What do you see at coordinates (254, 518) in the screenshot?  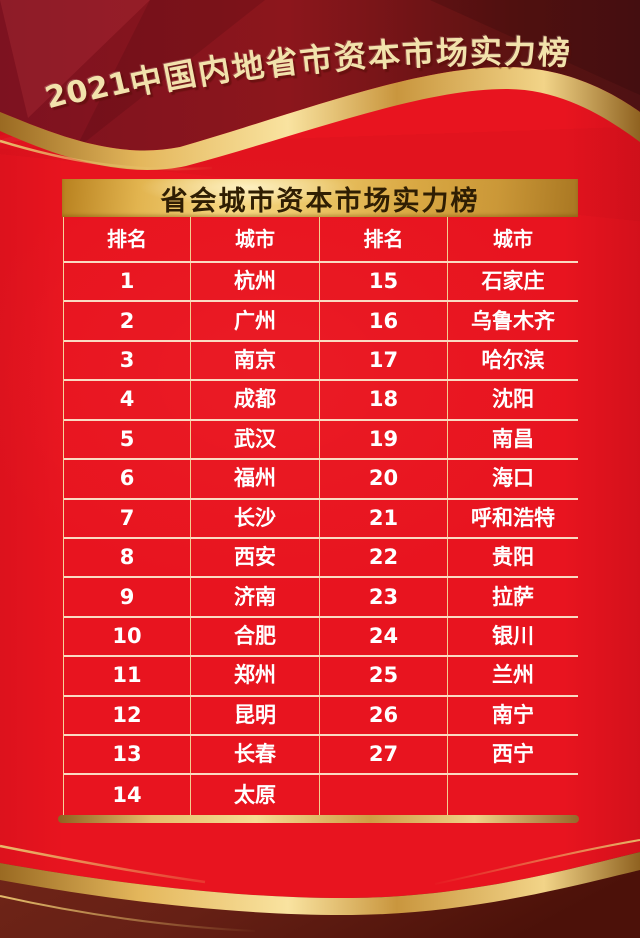 I see `city-cell-left: 长沙` at bounding box center [254, 518].